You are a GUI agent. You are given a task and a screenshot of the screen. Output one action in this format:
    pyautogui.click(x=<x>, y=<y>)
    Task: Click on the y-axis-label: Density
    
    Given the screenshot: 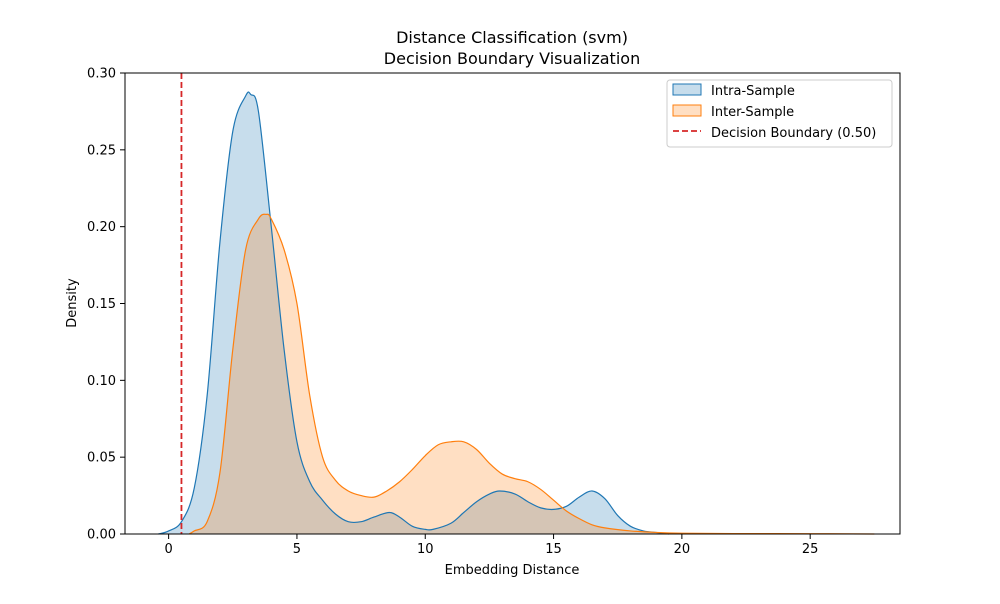 What is the action you would take?
    pyautogui.click(x=72, y=303)
    